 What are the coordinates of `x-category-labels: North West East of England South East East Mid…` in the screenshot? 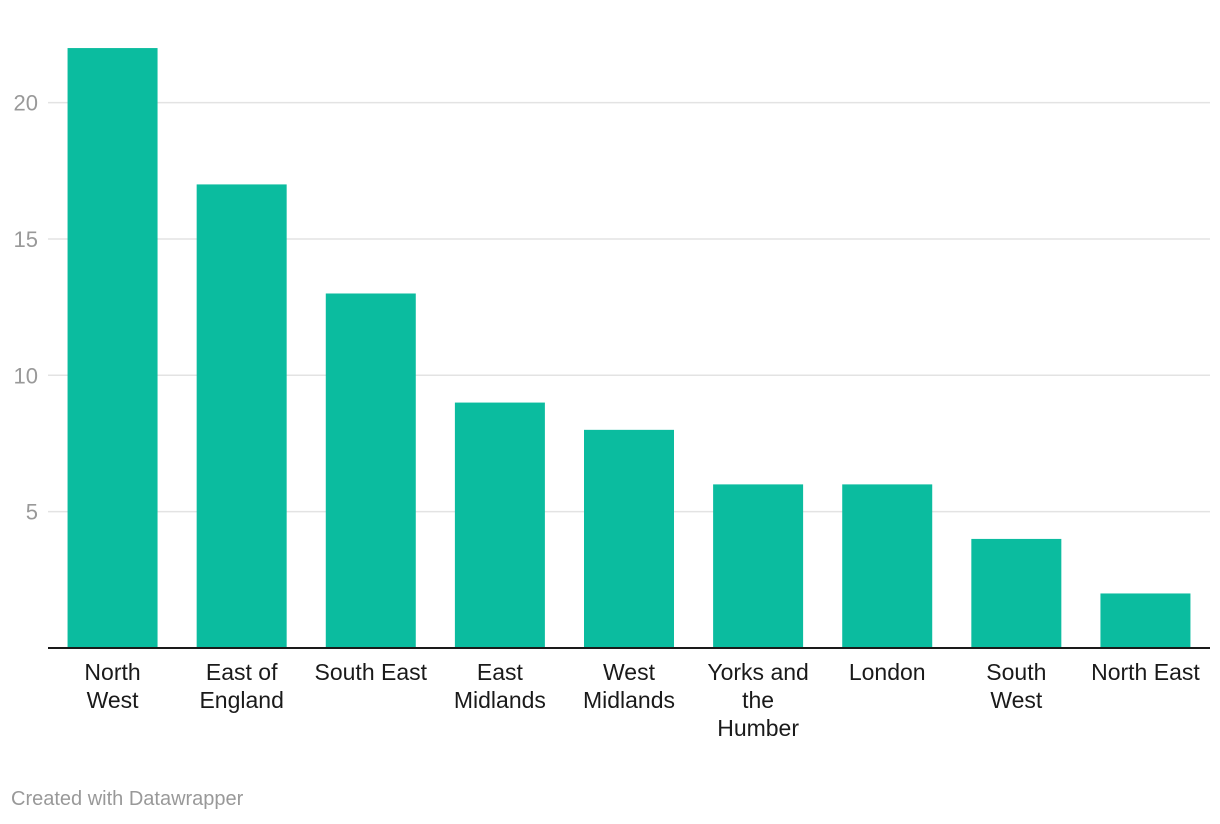 It's located at (642, 700).